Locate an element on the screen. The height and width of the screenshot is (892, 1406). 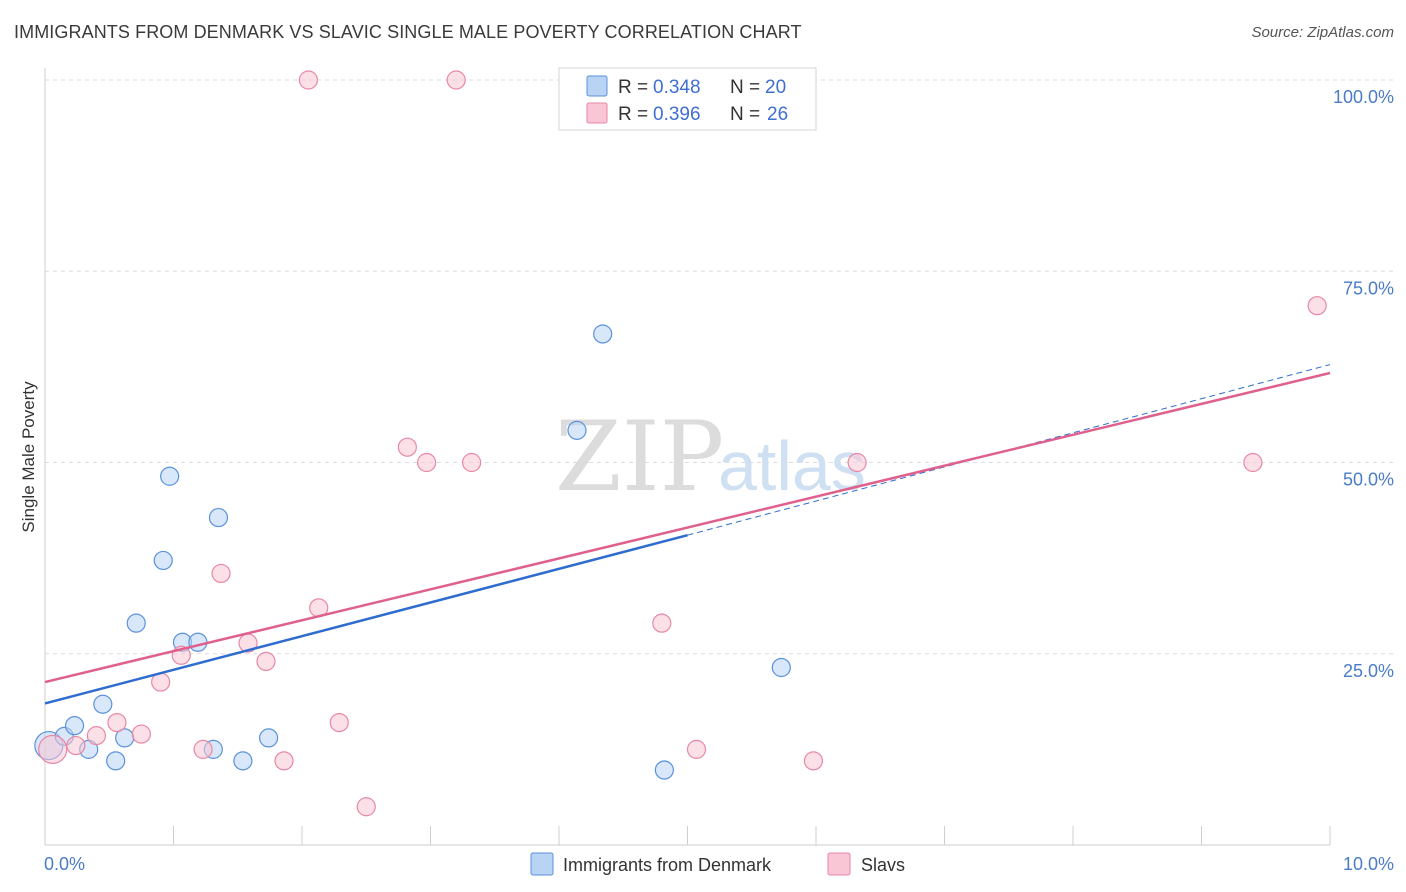
bottom-legend-label-1: Immigrants from Denmark is located at coordinates (667, 865).